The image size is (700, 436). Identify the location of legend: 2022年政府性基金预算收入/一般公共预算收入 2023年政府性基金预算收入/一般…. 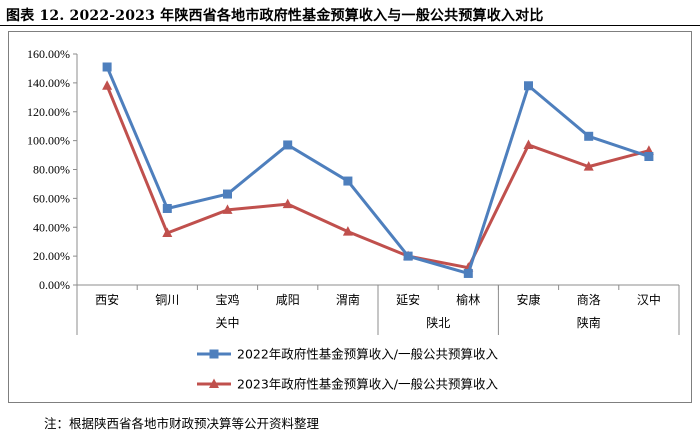
(348, 369).